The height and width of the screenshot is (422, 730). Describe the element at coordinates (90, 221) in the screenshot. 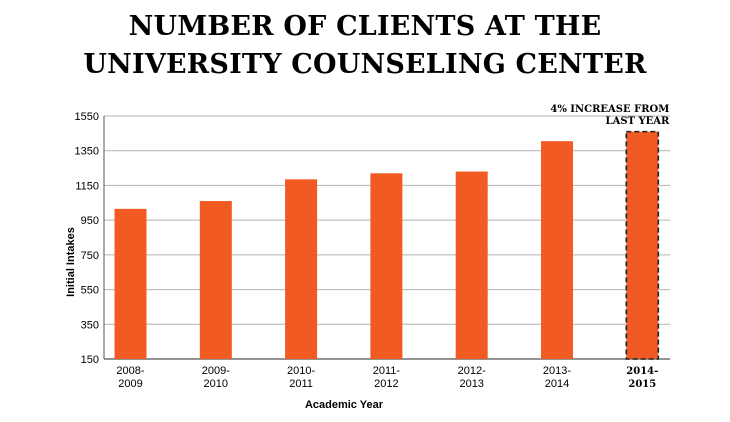

I see `y-tick-label: 950` at that location.